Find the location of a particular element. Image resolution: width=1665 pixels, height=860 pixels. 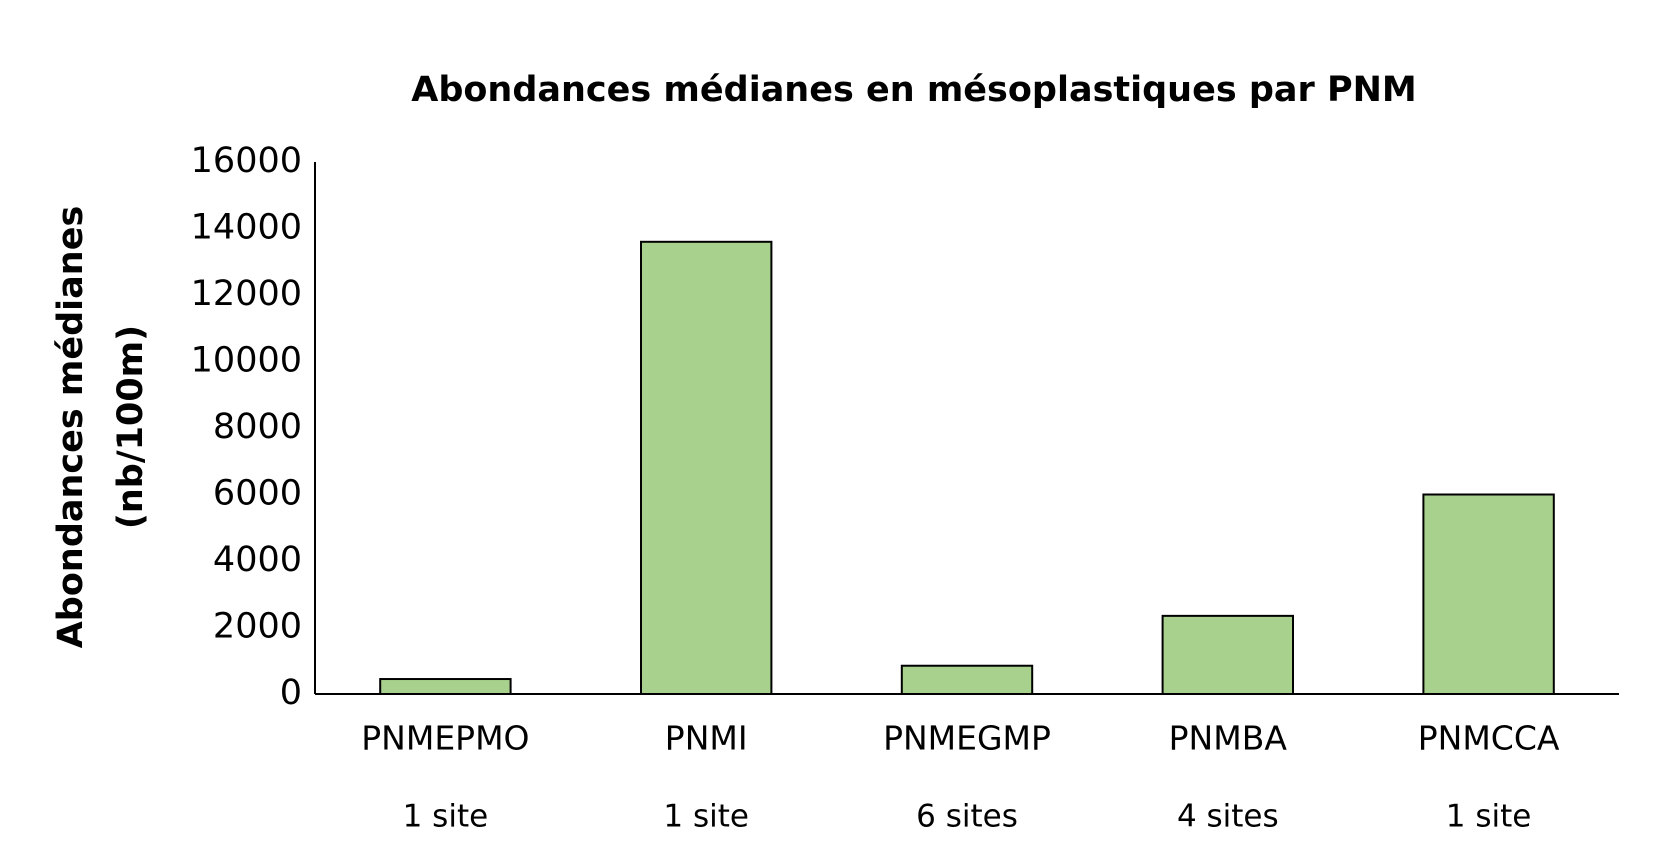

site-count-label: 6 sites is located at coordinates (967, 817).